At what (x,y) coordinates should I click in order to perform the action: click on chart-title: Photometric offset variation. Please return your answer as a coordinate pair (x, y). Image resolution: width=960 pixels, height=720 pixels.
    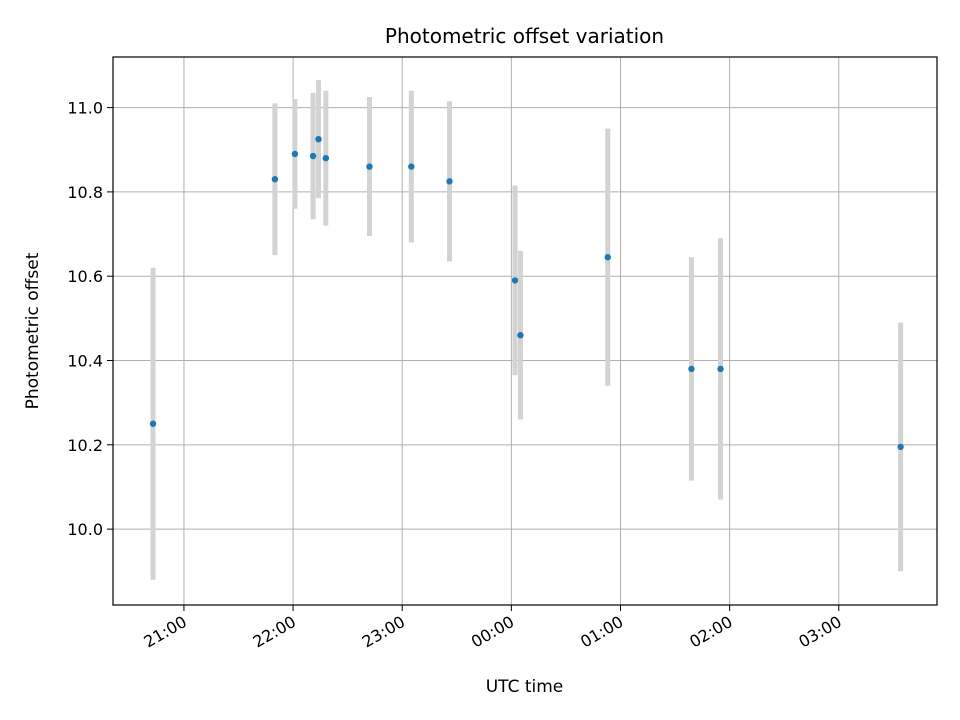
    Looking at the image, I should click on (524, 36).